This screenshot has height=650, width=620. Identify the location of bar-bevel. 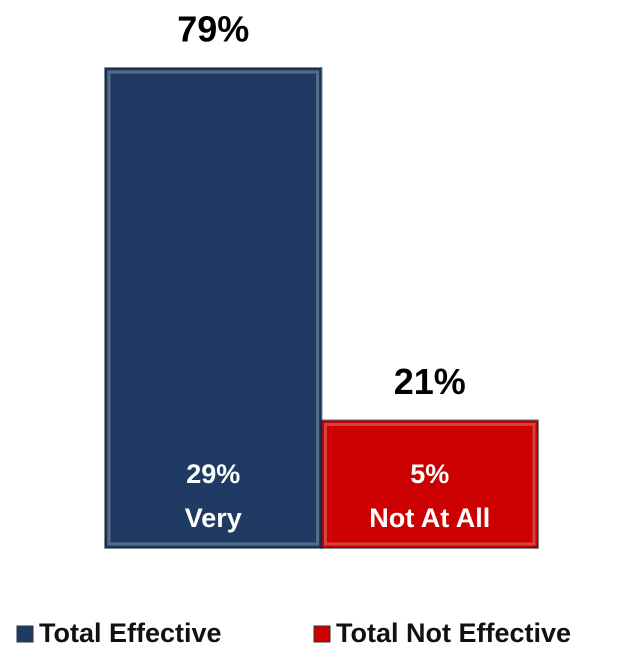
(430, 484).